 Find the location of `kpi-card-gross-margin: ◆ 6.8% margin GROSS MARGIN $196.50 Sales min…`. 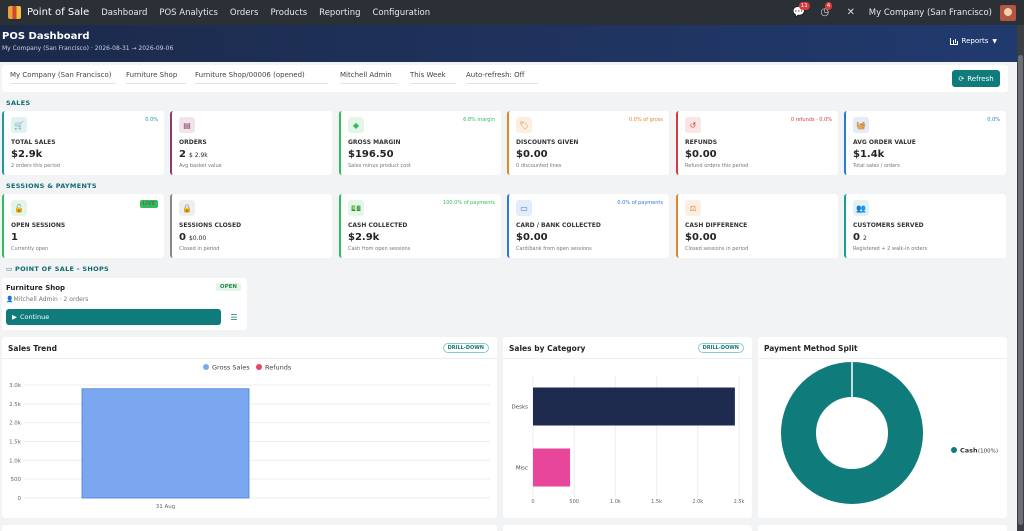

kpi-card-gross-margin: ◆ 6.8% margin GROSS MARGIN $196.50 Sales min… is located at coordinates (420, 143).